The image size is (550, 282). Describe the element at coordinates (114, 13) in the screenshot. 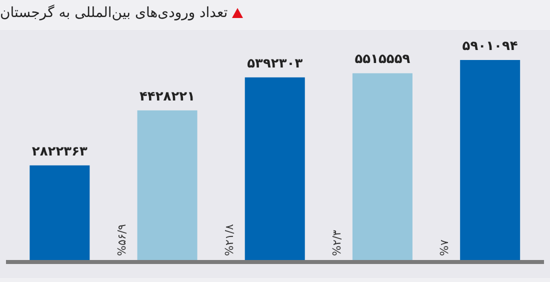

I see `chart-title: تعداد ورودی‌های بین‌المللی به گرجستان` at that location.